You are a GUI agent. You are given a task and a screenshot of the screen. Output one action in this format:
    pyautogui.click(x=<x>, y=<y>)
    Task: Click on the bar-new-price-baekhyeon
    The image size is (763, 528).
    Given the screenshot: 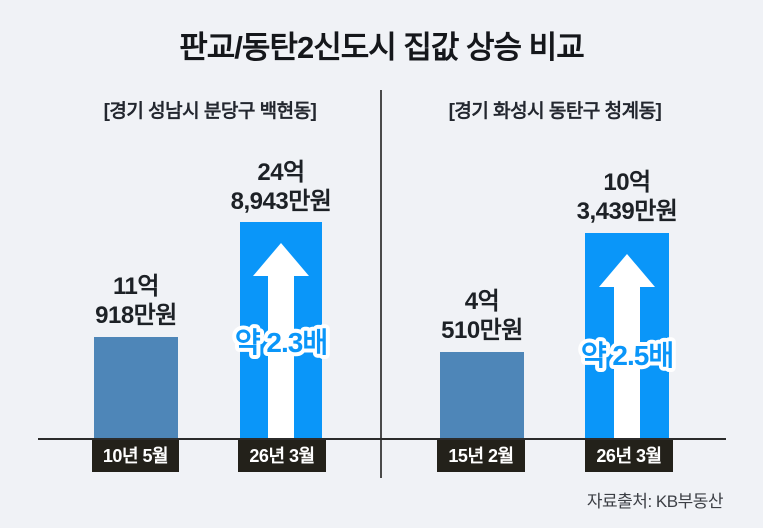 What is the action you would take?
    pyautogui.click(x=281, y=330)
    